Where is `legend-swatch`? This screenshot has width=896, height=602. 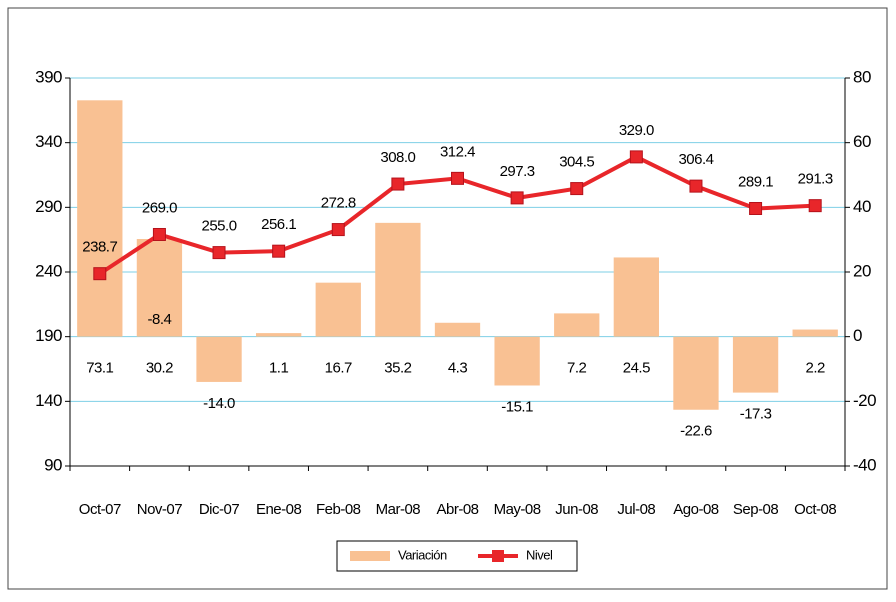 legend-swatch is located at coordinates (370, 556).